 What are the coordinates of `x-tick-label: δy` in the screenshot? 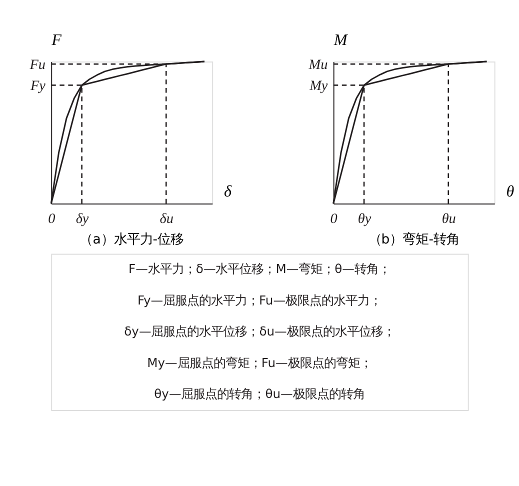 It's located at (83, 218).